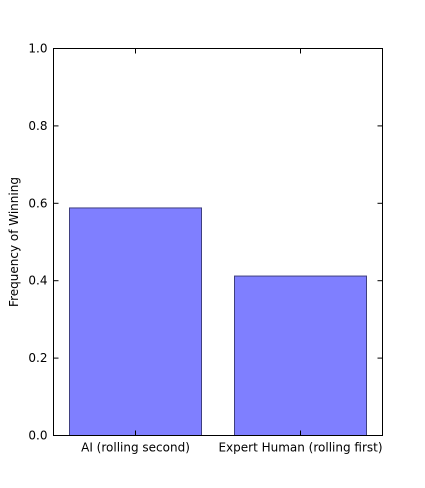 The width and height of the screenshot is (425, 488). Describe the element at coordinates (135, 448) in the screenshot. I see `x-tick-label-0: AI (rolling second)` at that location.